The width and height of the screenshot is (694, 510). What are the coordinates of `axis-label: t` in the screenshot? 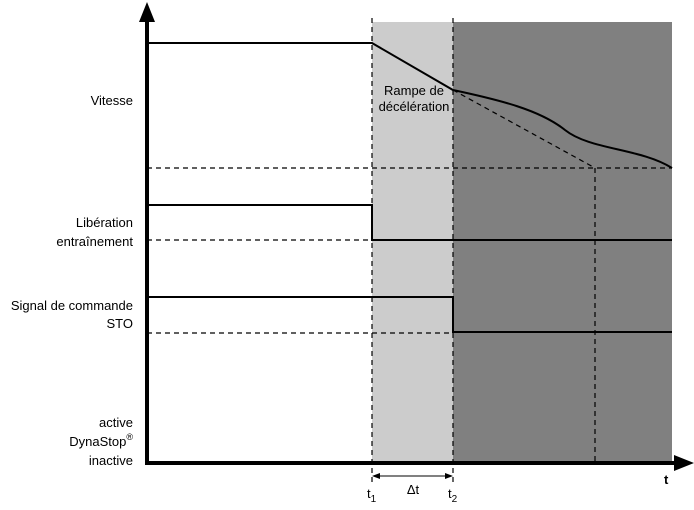 It's located at (666, 479).